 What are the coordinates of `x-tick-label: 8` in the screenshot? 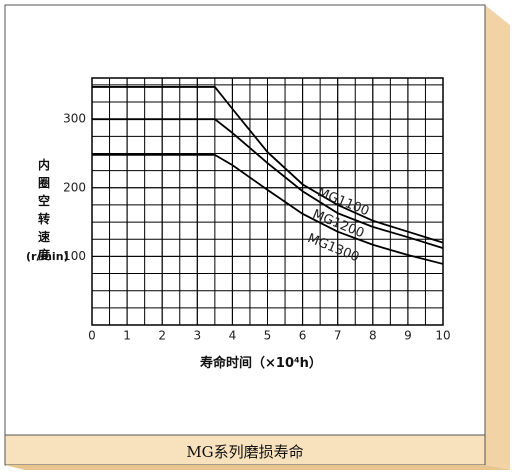 It's located at (373, 336).